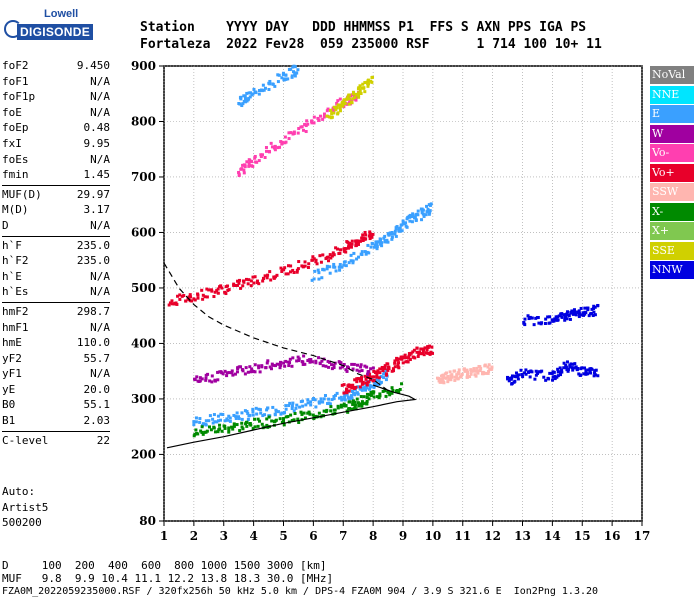  What do you see at coordinates (15, 128) in the screenshot?
I see `param-label: foEp` at bounding box center [15, 128].